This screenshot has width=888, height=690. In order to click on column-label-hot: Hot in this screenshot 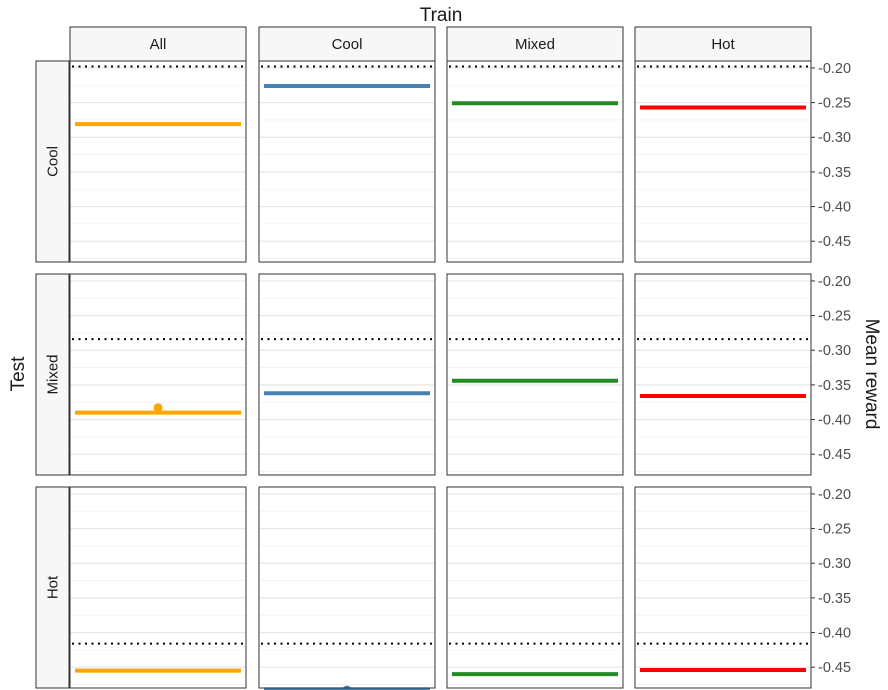, I will do `click(723, 44)`.